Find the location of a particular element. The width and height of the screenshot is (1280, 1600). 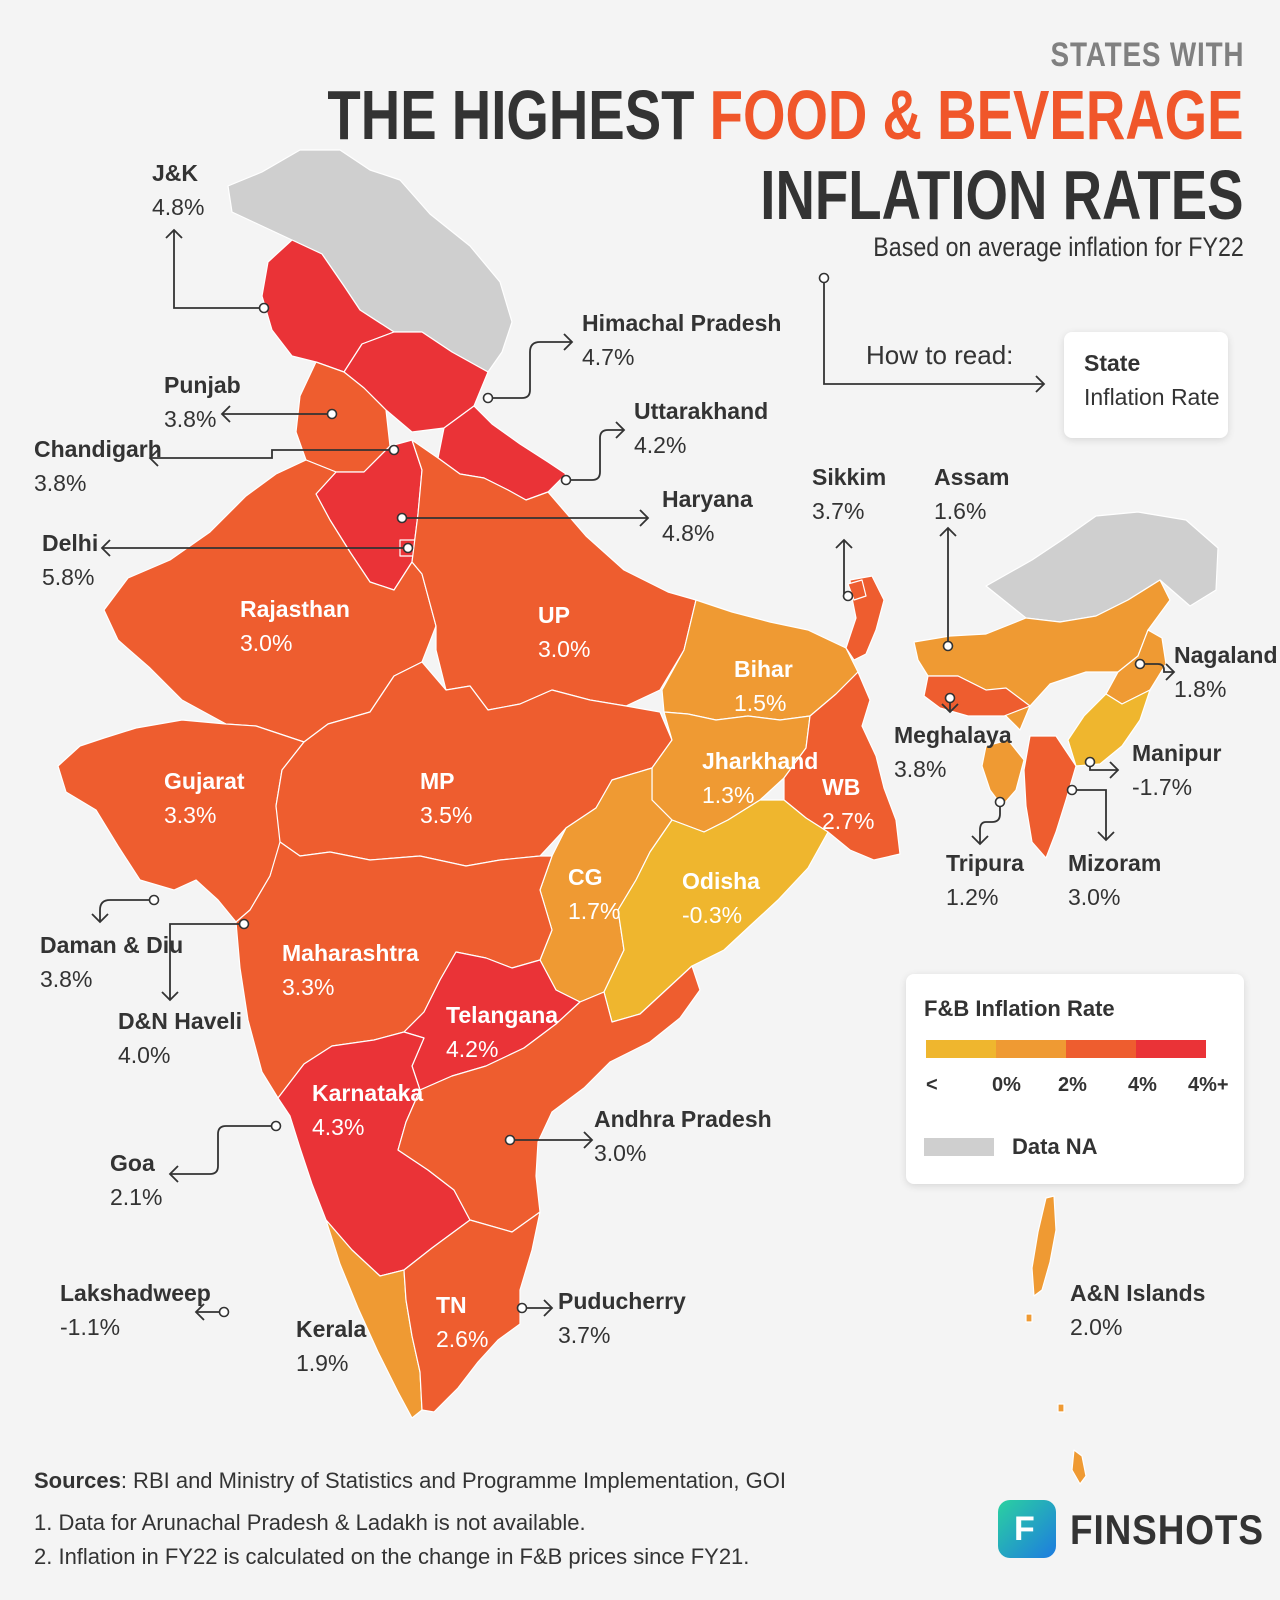

label-value: 4.2% is located at coordinates (660, 445).